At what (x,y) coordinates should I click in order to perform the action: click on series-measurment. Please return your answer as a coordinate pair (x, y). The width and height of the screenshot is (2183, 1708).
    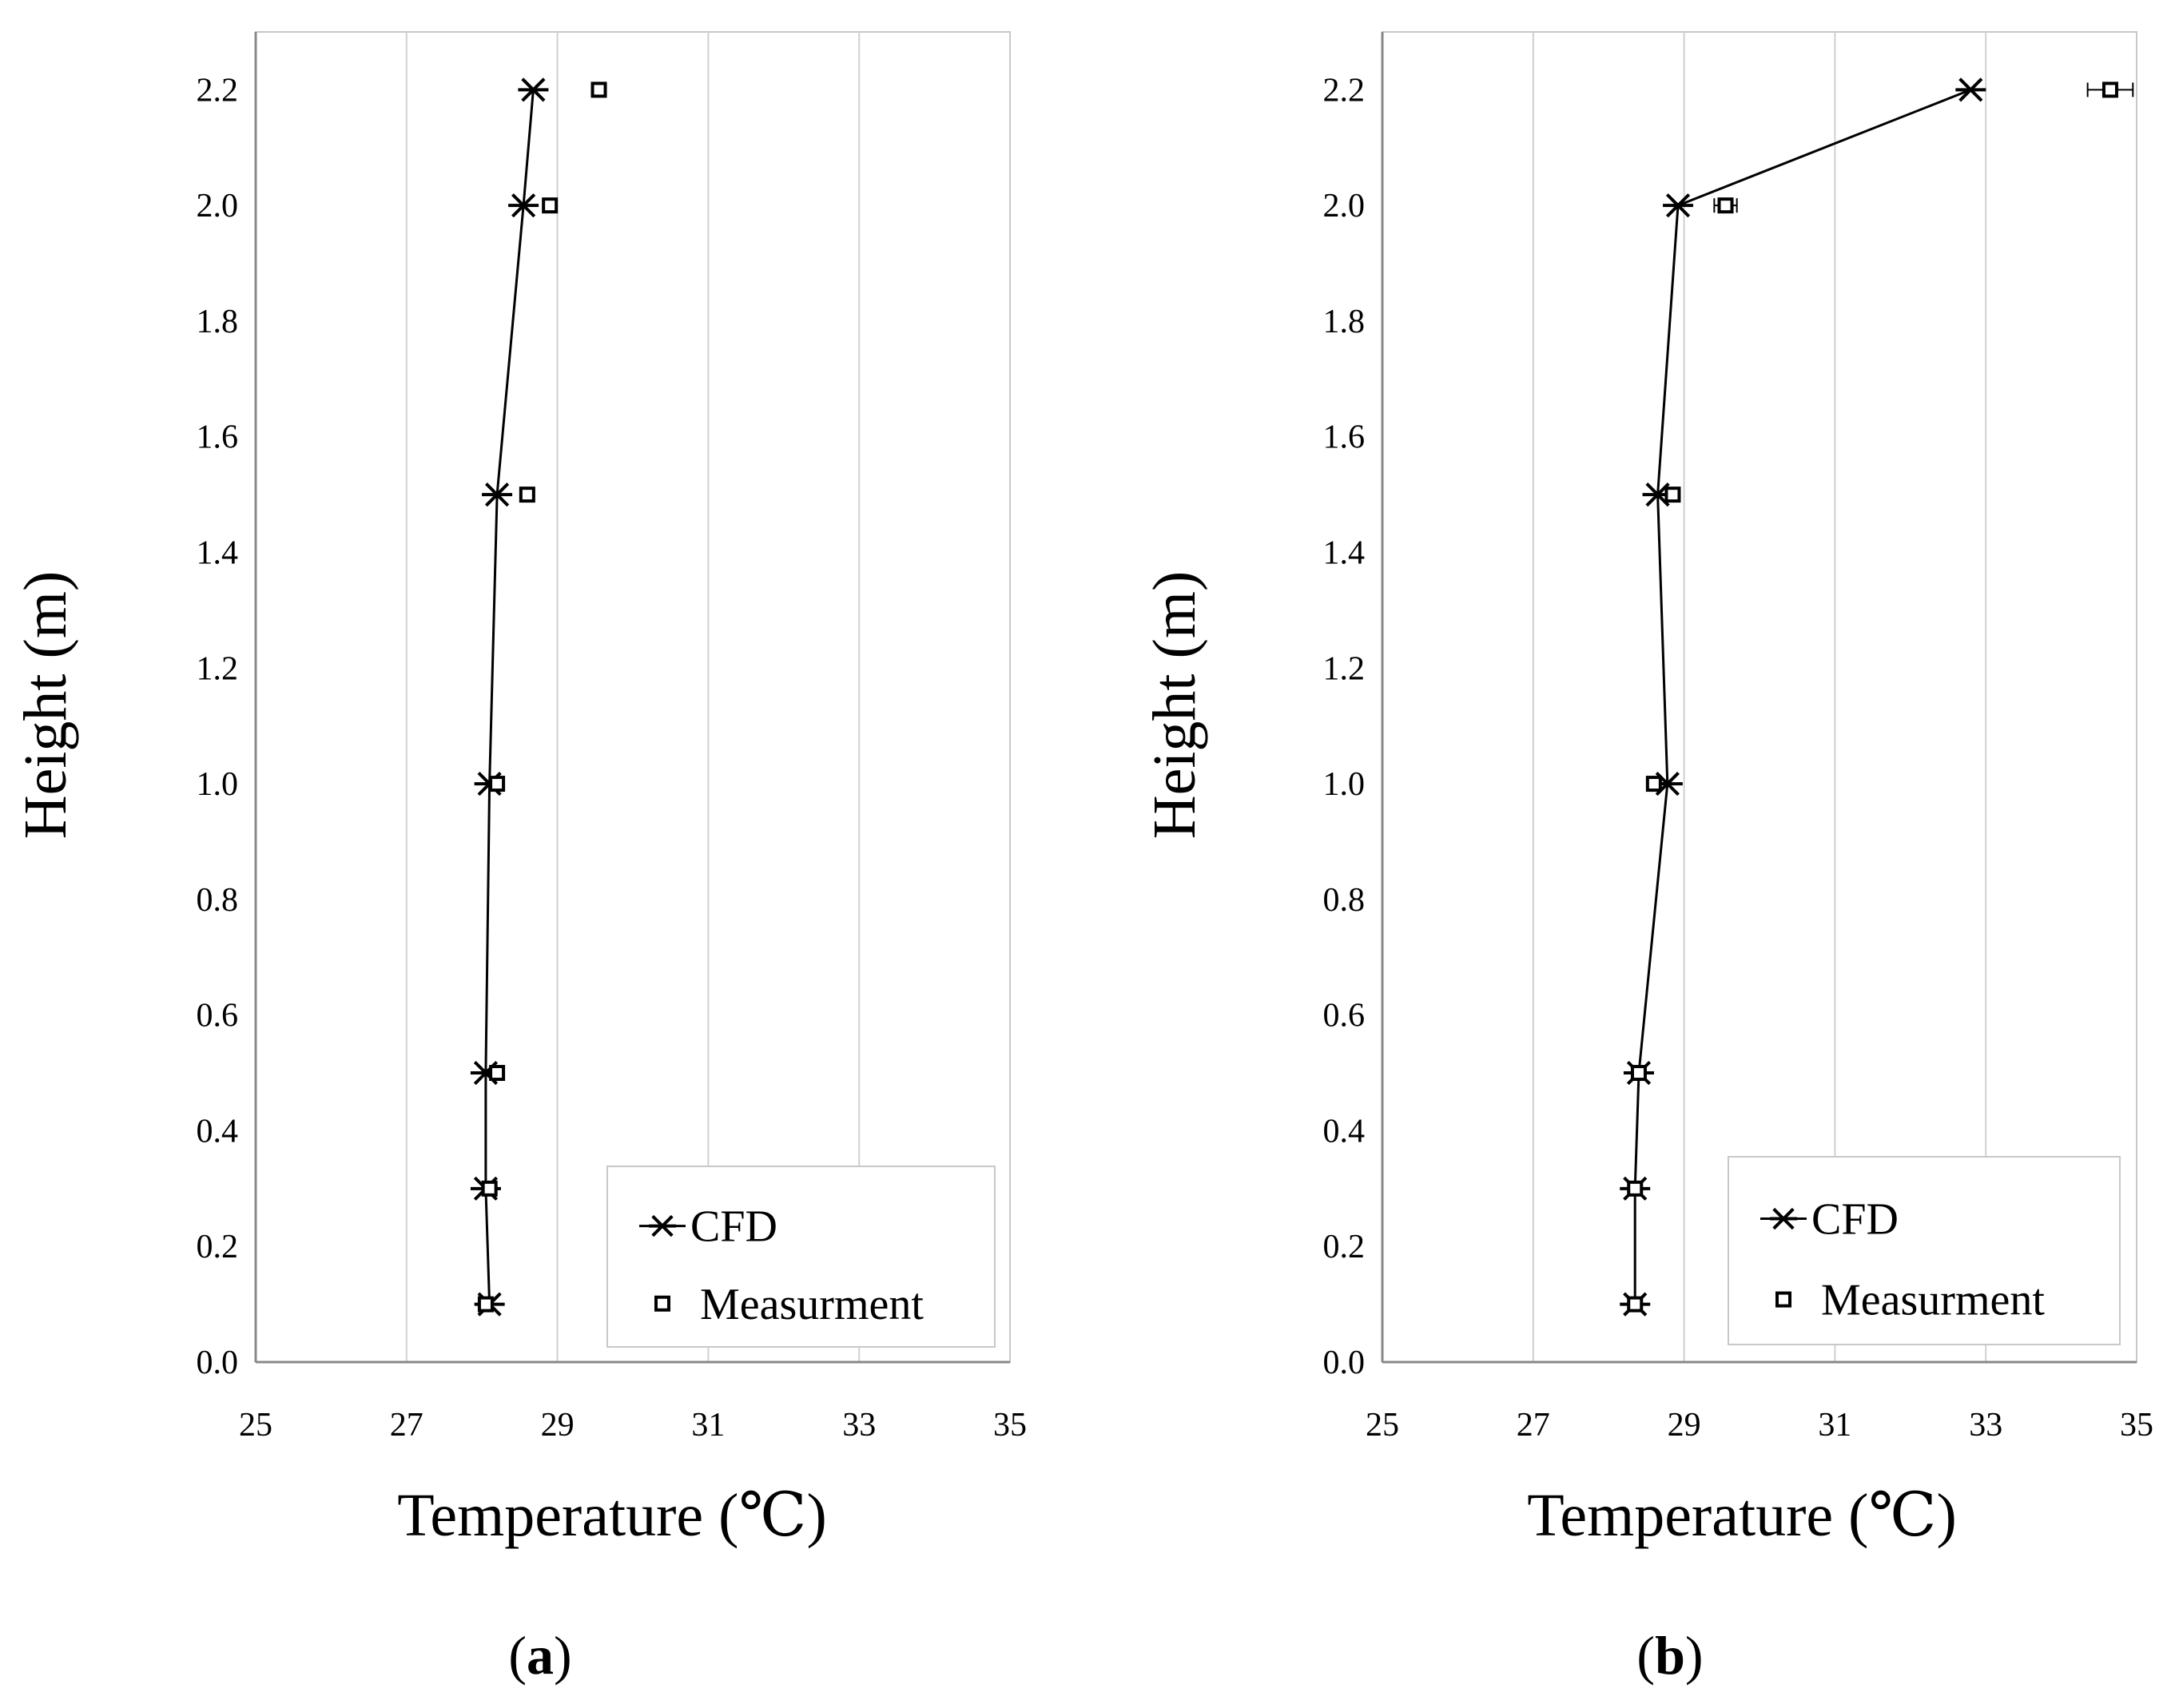
    Looking at the image, I should click on (542, 697).